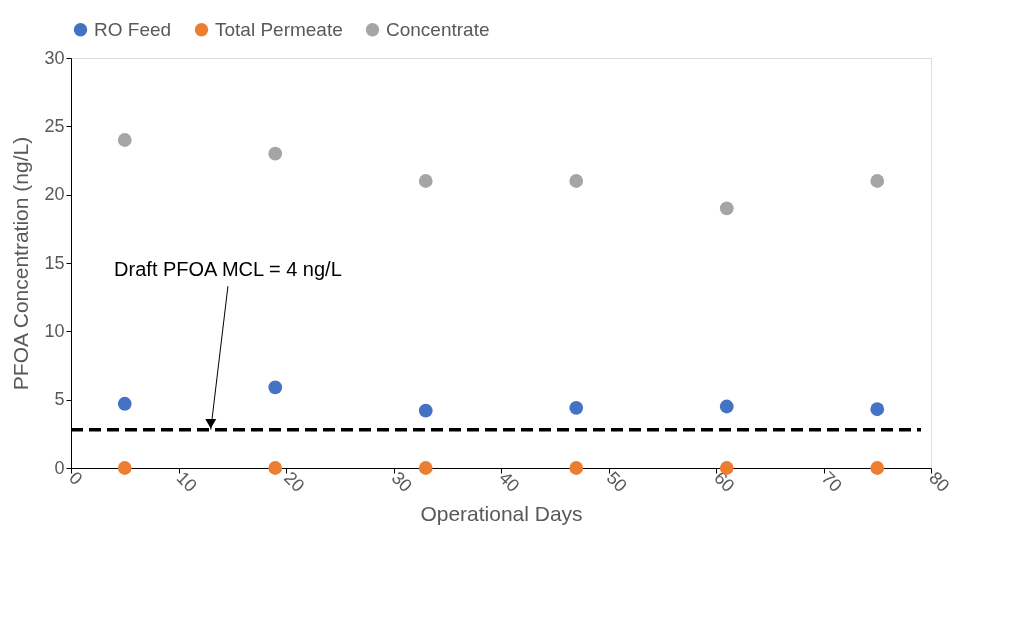 The height and width of the screenshot is (626, 1022). Describe the element at coordinates (501, 514) in the screenshot. I see `x-axis-title: Operational Days` at that location.